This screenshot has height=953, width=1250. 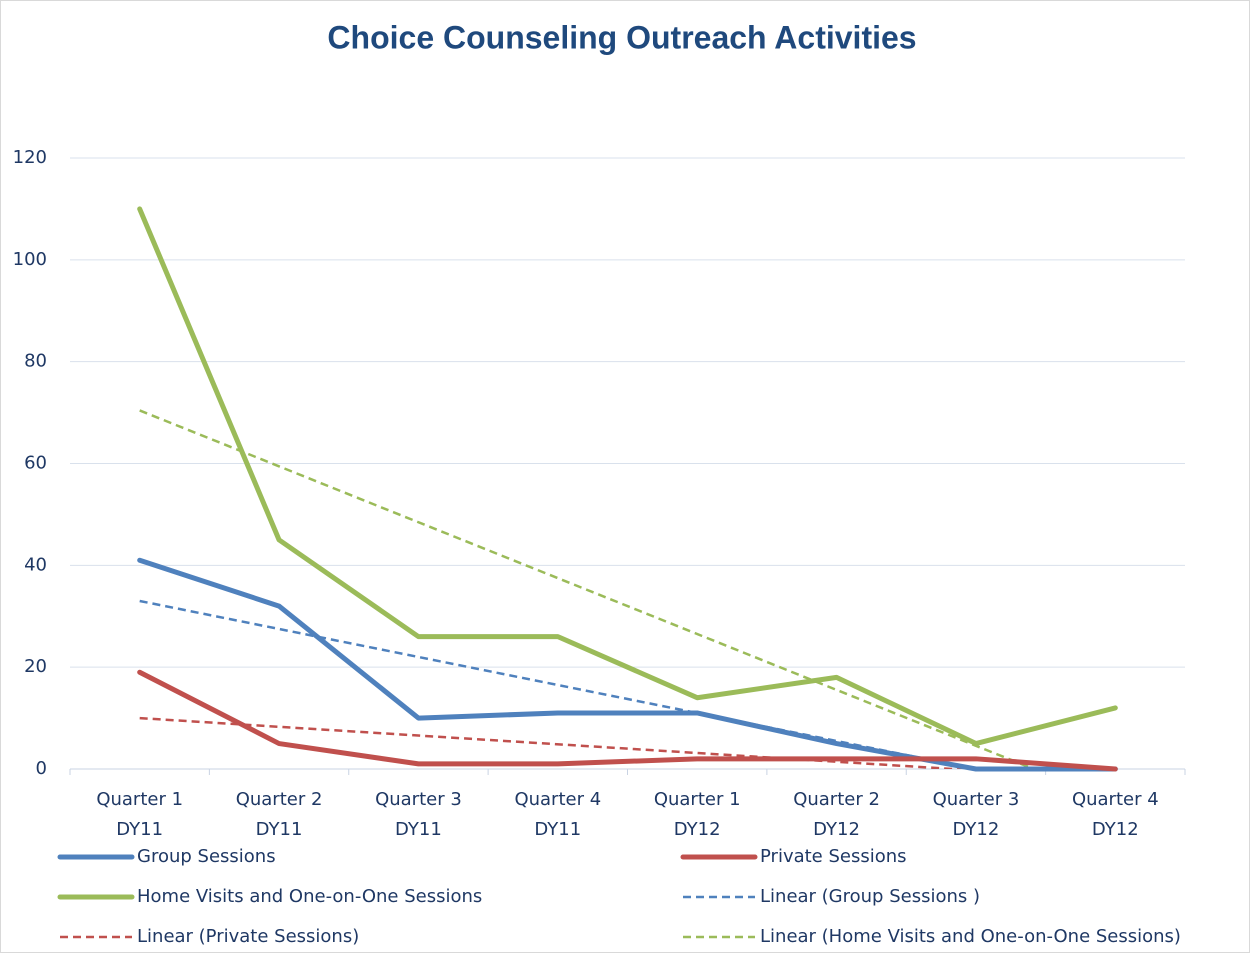 What do you see at coordinates (35, 666) in the screenshot?
I see `y-tick-label: 20` at bounding box center [35, 666].